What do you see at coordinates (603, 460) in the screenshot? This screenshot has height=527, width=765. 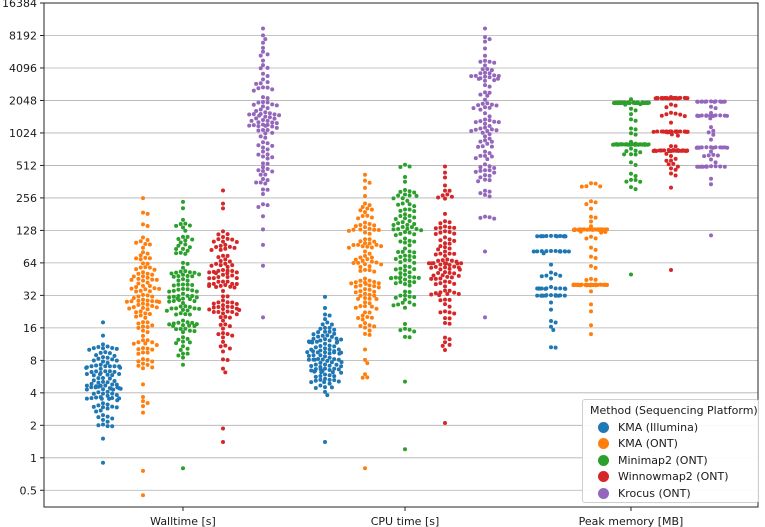 I see `legend-marker-minimap2-ont` at bounding box center [603, 460].